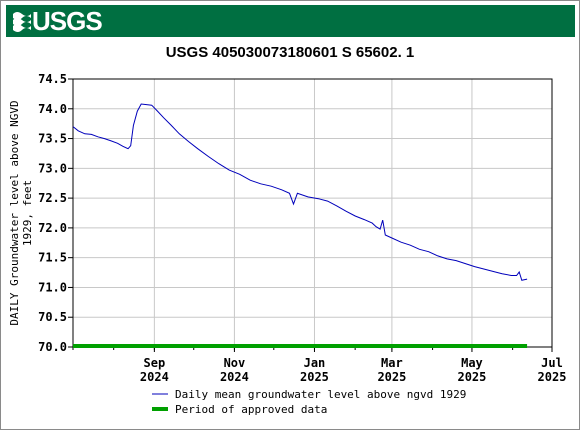 This screenshot has width=580, height=430. What do you see at coordinates (235, 363) in the screenshot?
I see `x-tick-month: Nov` at bounding box center [235, 363].